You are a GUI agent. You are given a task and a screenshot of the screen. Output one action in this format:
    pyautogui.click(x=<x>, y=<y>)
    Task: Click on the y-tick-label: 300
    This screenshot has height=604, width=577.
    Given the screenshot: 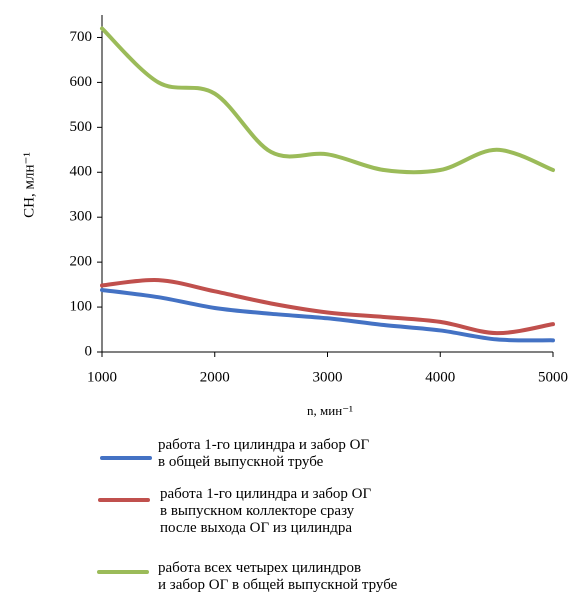 What is the action you would take?
    pyautogui.click(x=81, y=217)
    